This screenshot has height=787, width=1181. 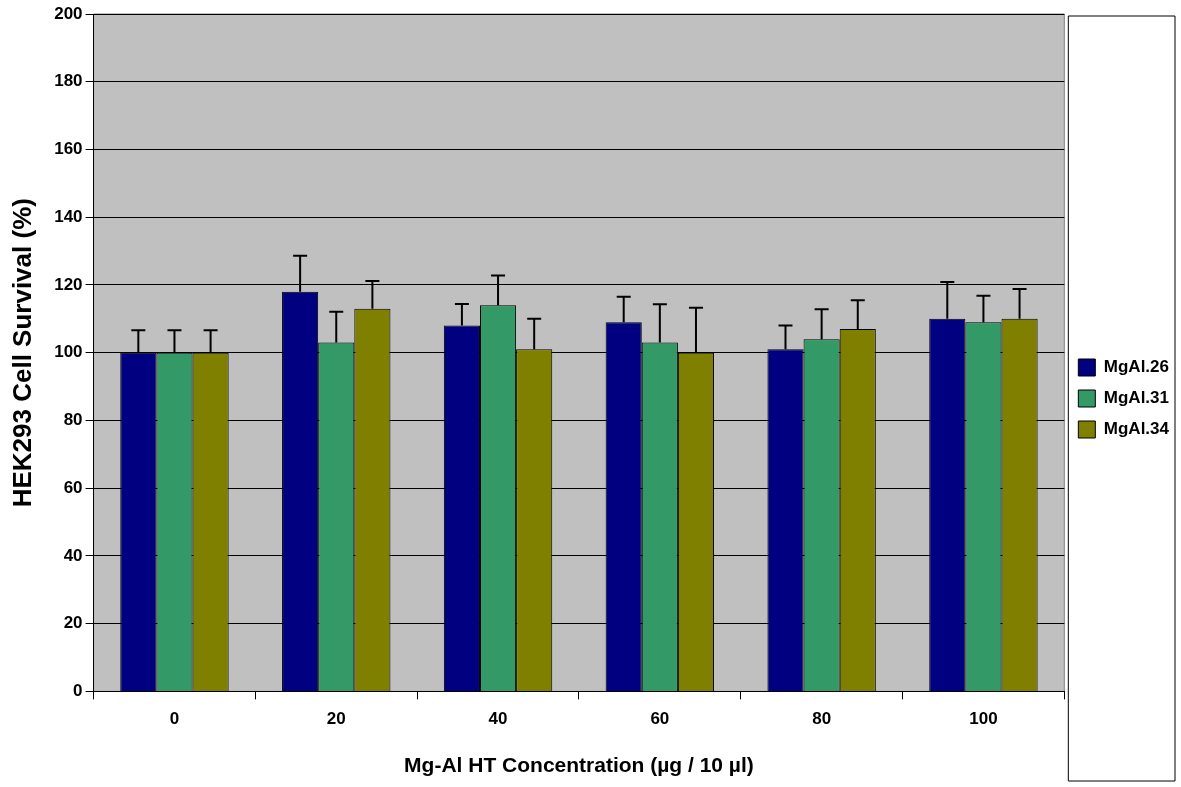 What do you see at coordinates (68, 13) in the screenshot?
I see `y-tick-label: 200` at bounding box center [68, 13].